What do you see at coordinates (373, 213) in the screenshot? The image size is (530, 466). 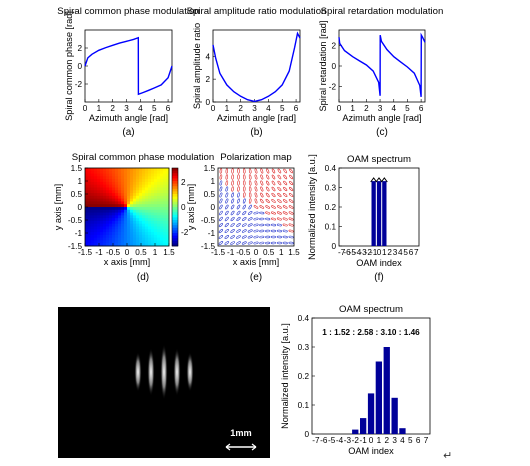 I see `bar-5--1` at bounding box center [373, 213].